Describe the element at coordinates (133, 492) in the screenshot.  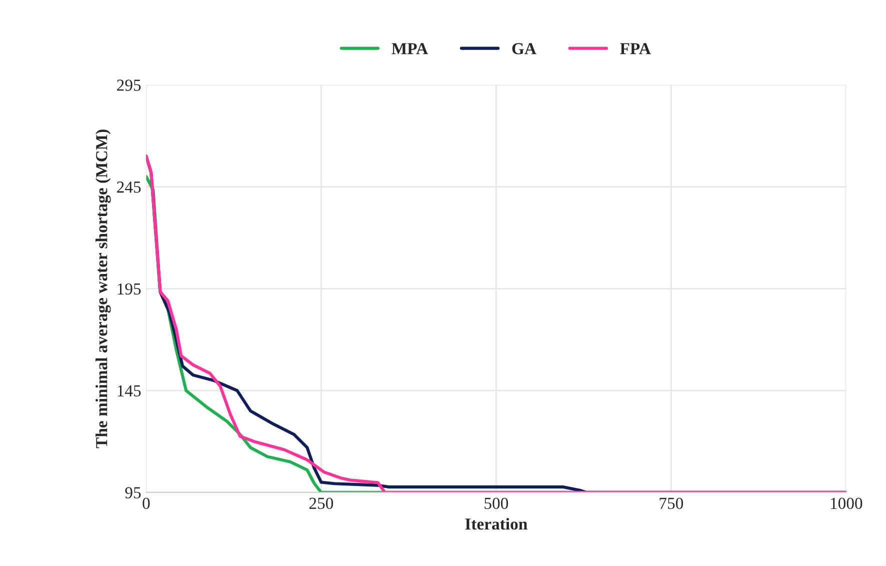
I see `y-tick-label: 95` at that location.